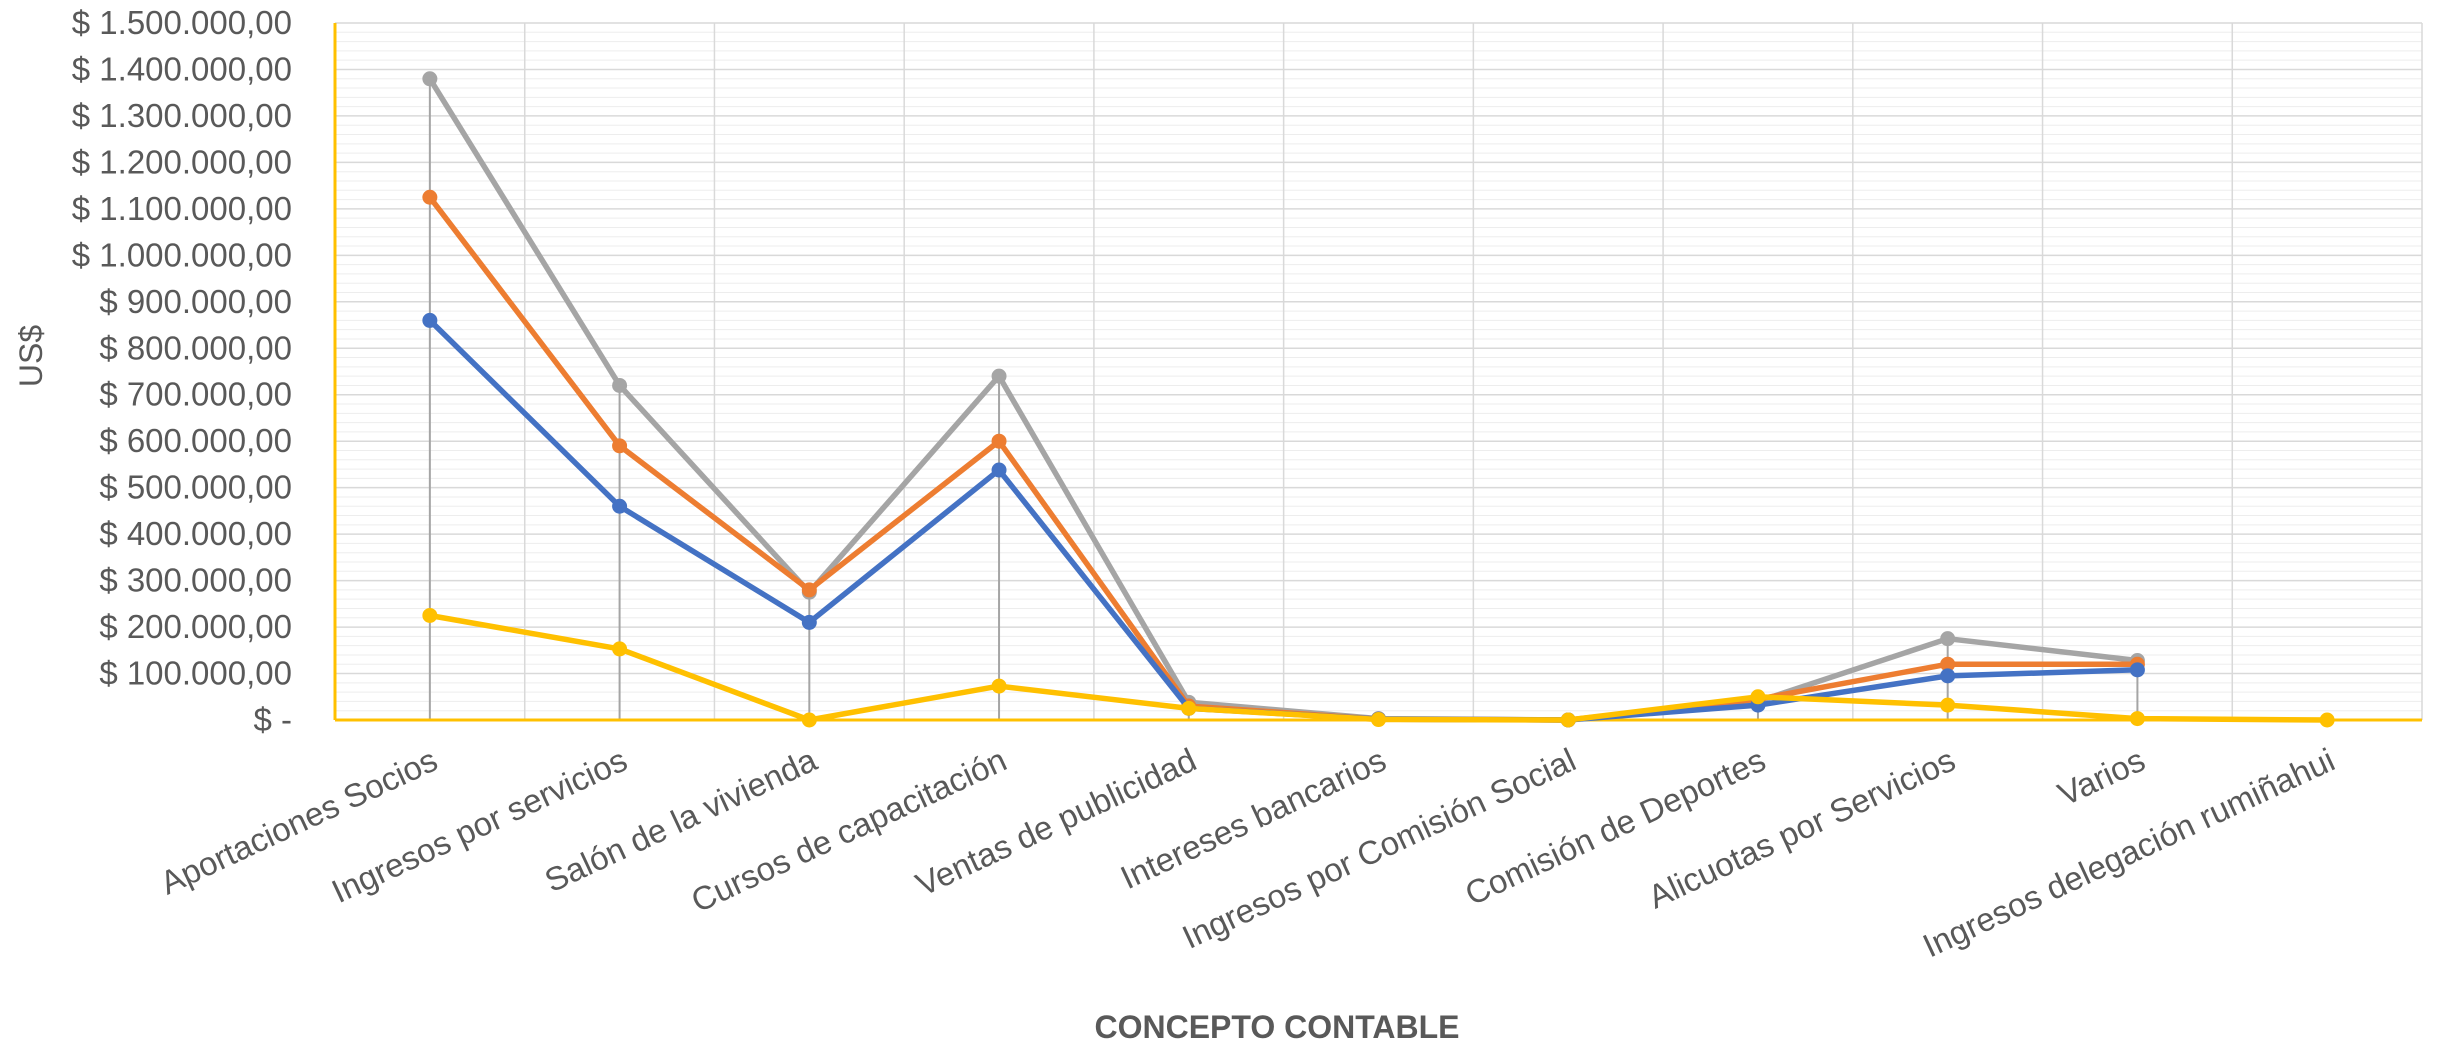 The image size is (2437, 1061). What do you see at coordinates (195, 301) in the screenshot?
I see `y-tick-label: $ 900.000,00` at bounding box center [195, 301].